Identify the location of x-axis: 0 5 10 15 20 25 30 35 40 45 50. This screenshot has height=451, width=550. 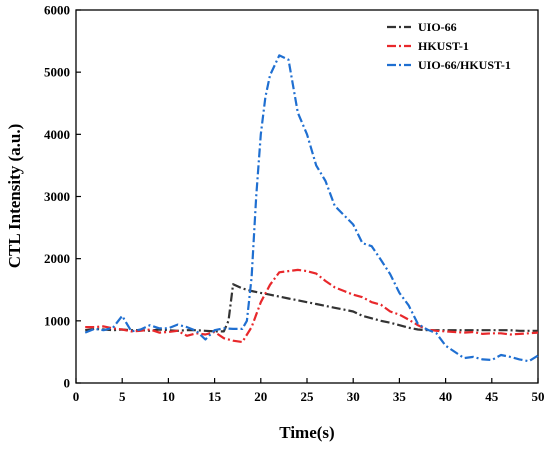
(309, 391).